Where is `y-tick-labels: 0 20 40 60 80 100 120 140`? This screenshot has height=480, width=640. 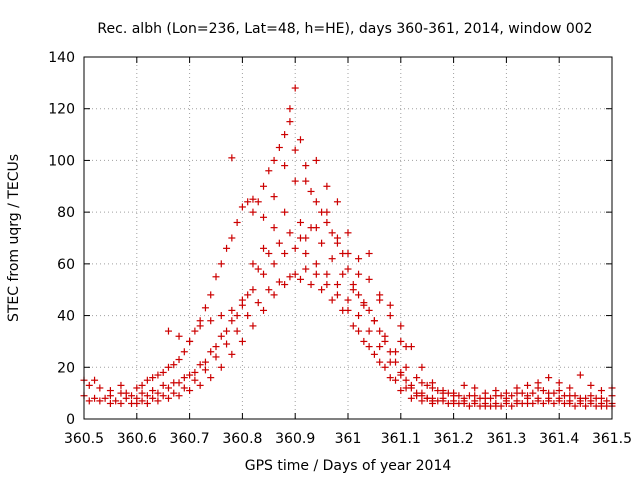 y-tick-labels: 0 20 40 60 80 100 120 140 is located at coordinates (61, 239).